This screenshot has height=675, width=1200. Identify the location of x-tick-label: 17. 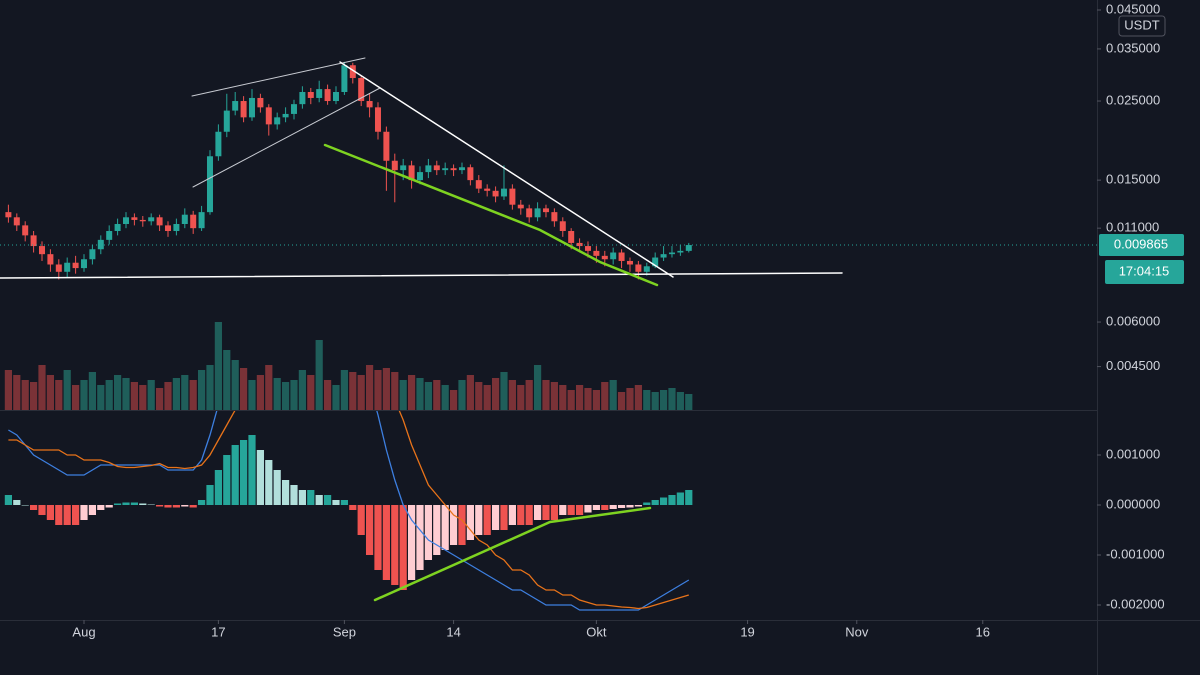
(218, 631).